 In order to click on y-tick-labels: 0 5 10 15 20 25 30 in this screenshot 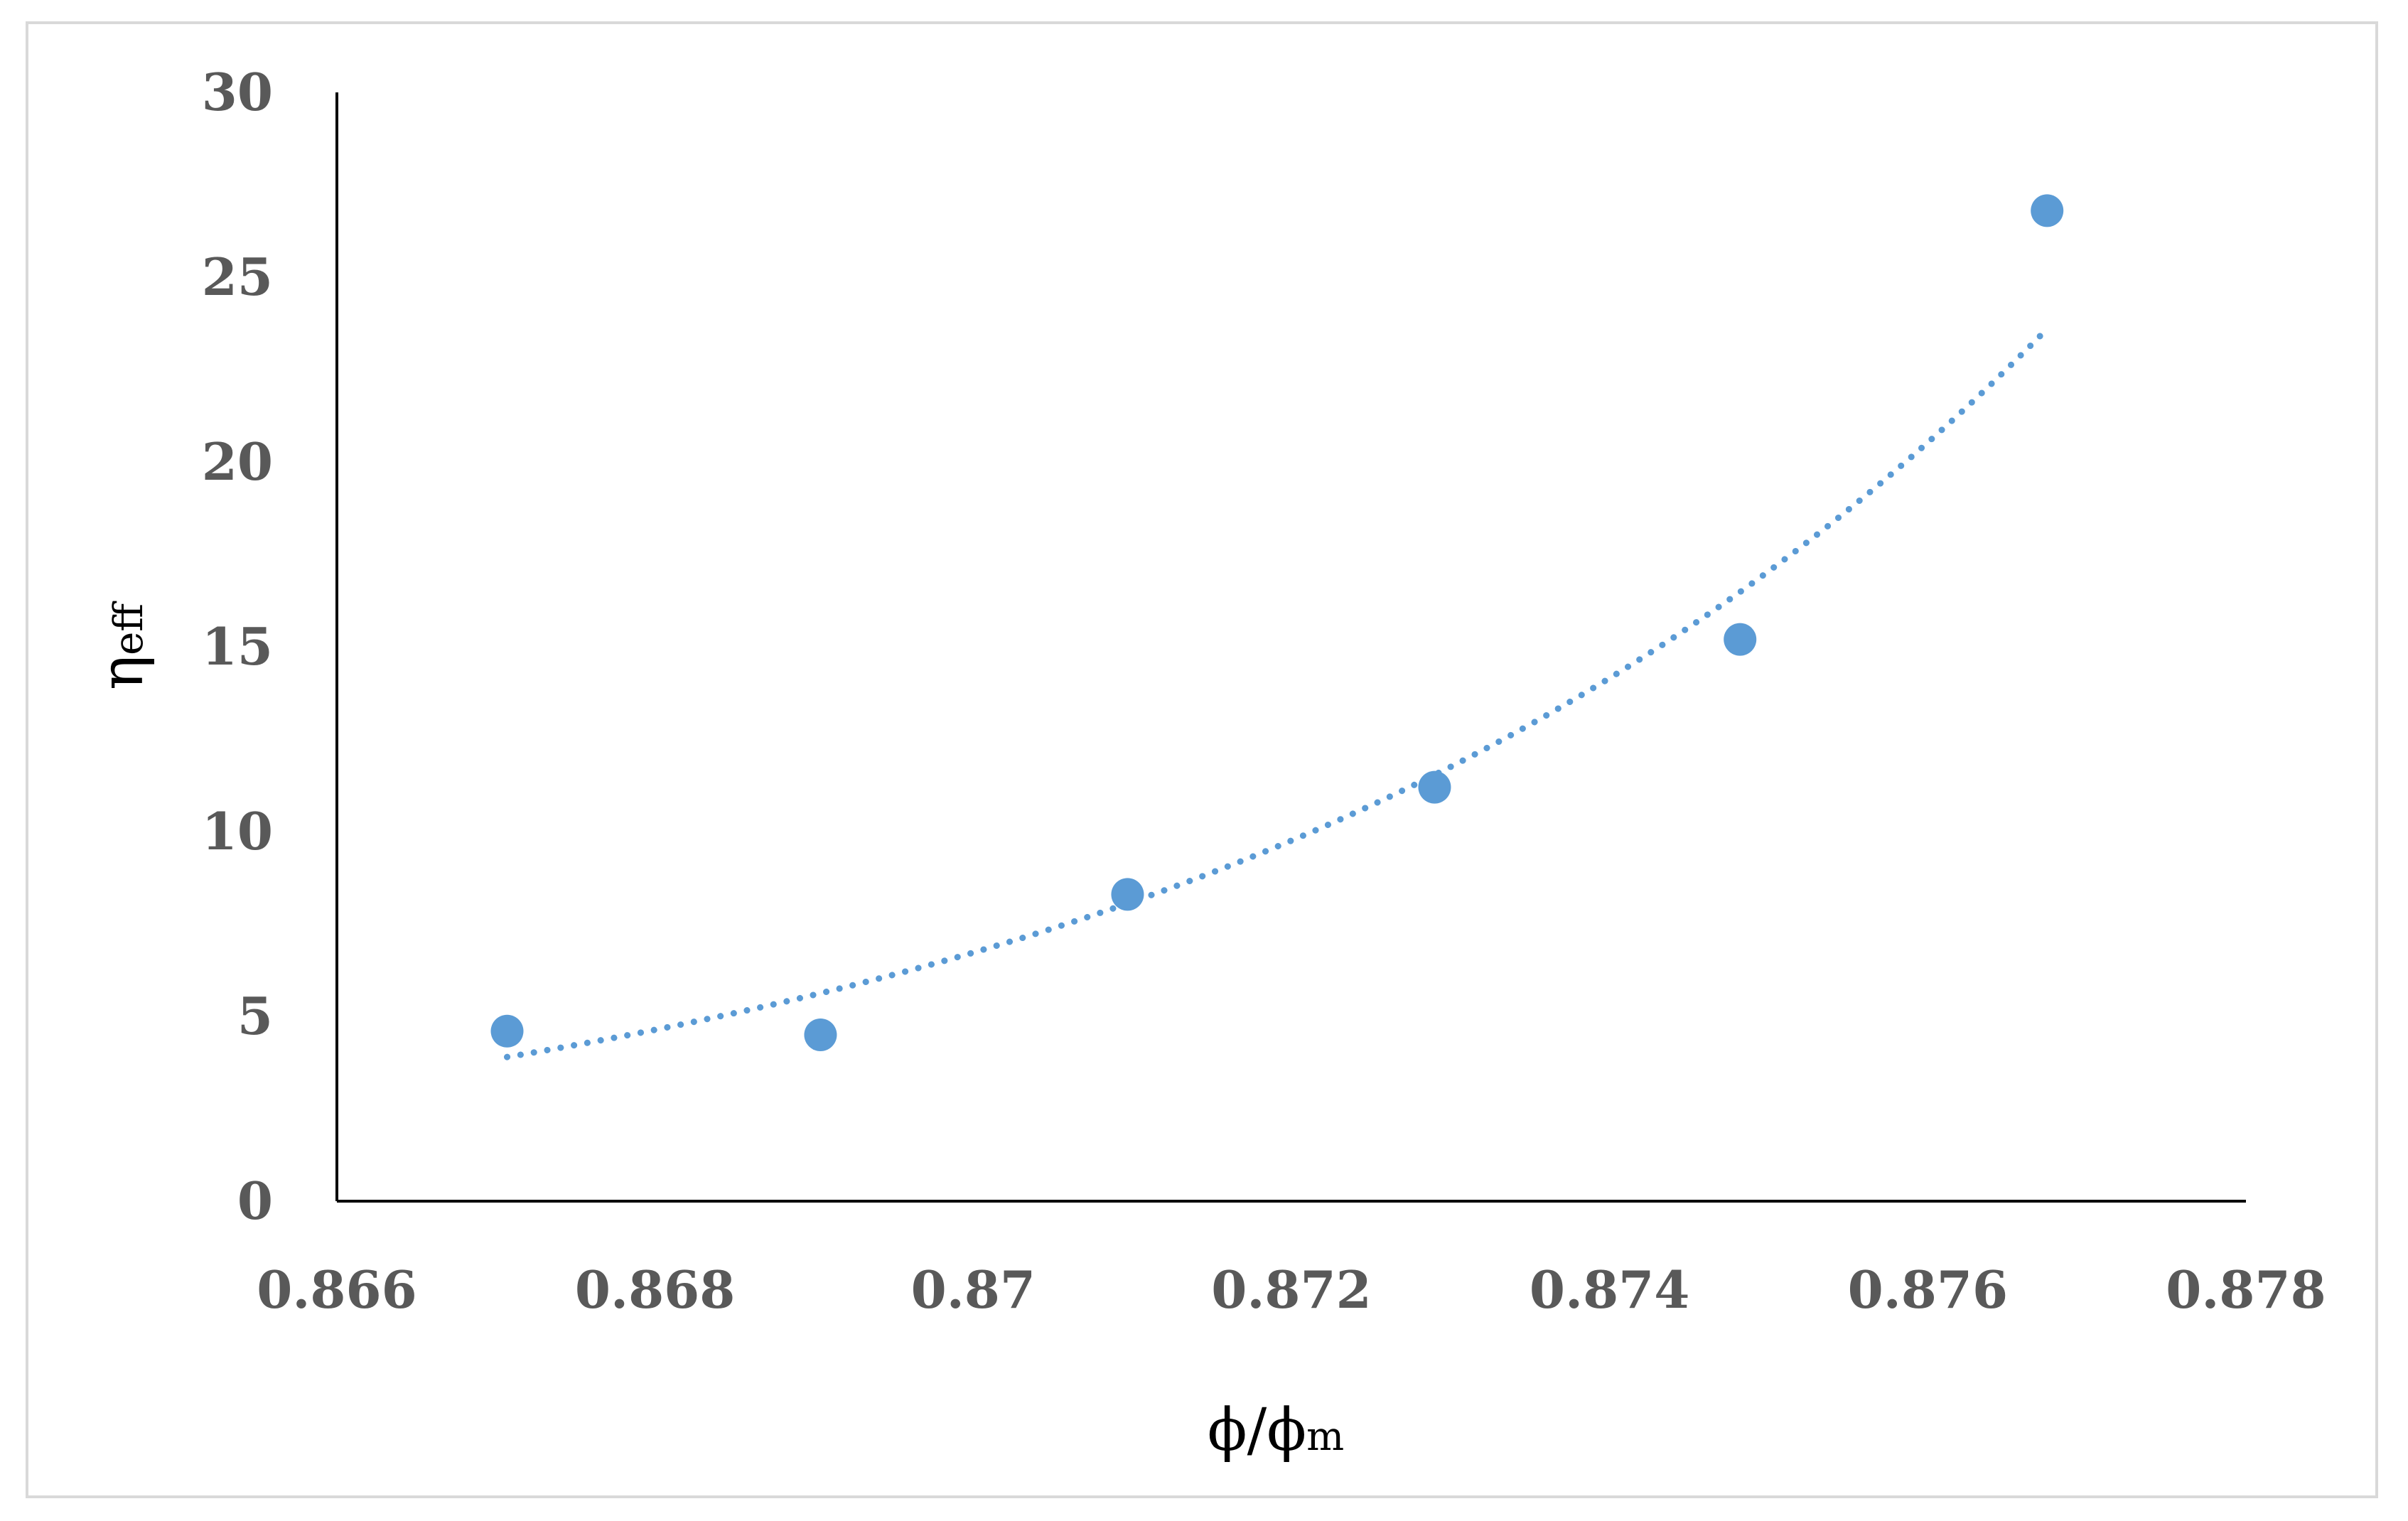, I will do `click(237, 646)`.